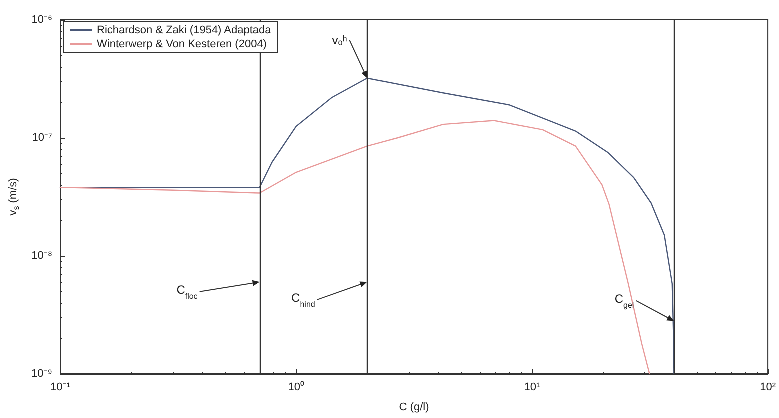 The height and width of the screenshot is (418, 779). Describe the element at coordinates (42, 20) in the screenshot. I see `y-tick-label: 10⁻⁶` at that location.